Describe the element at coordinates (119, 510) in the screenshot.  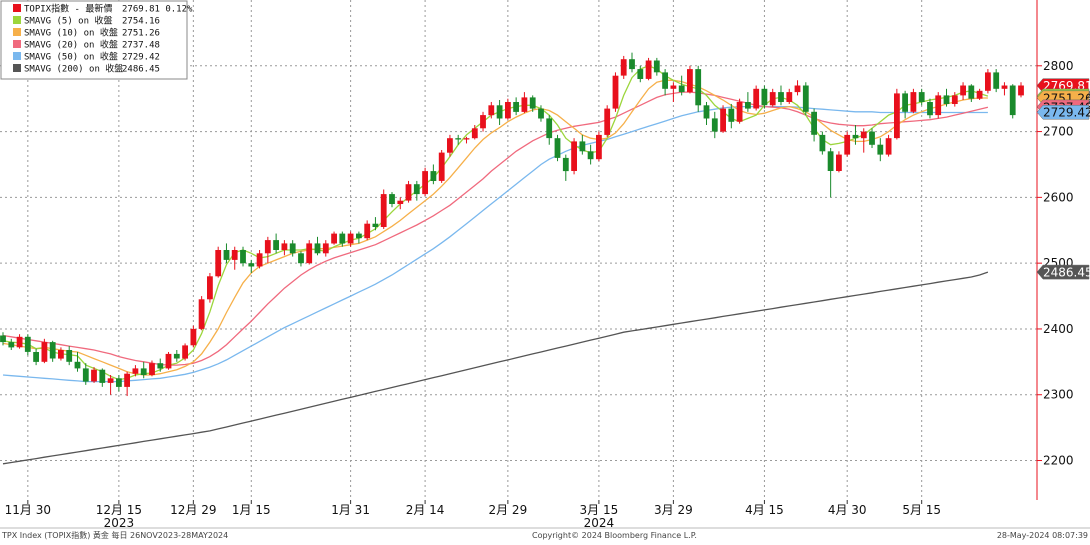
I see `x-tick-label: 12月 15` at that location.